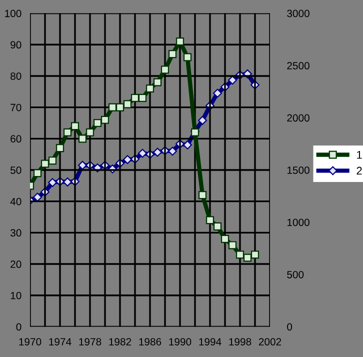 The image size is (363, 357). Describe the element at coordinates (359, 170) in the screenshot. I see `legend-label: 2` at that location.